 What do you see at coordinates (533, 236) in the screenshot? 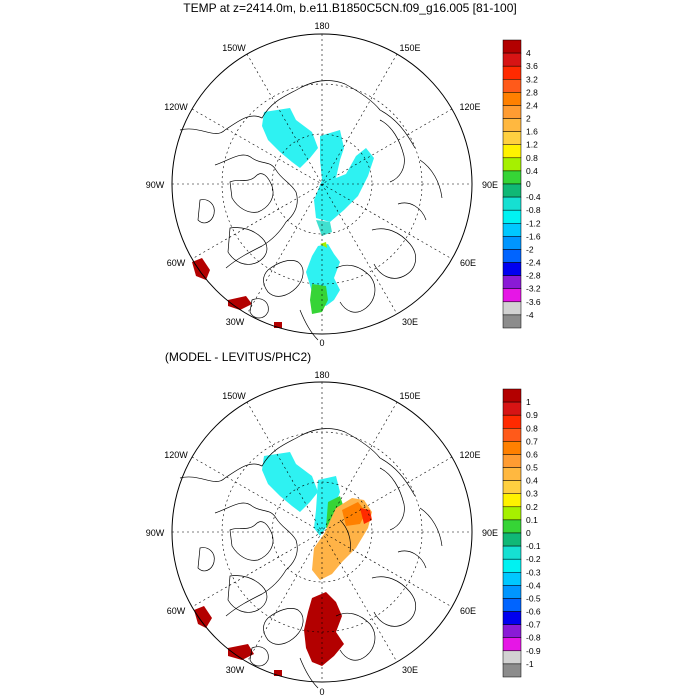
I see `top_panel-colorbar-label: -1.6` at bounding box center [533, 236].